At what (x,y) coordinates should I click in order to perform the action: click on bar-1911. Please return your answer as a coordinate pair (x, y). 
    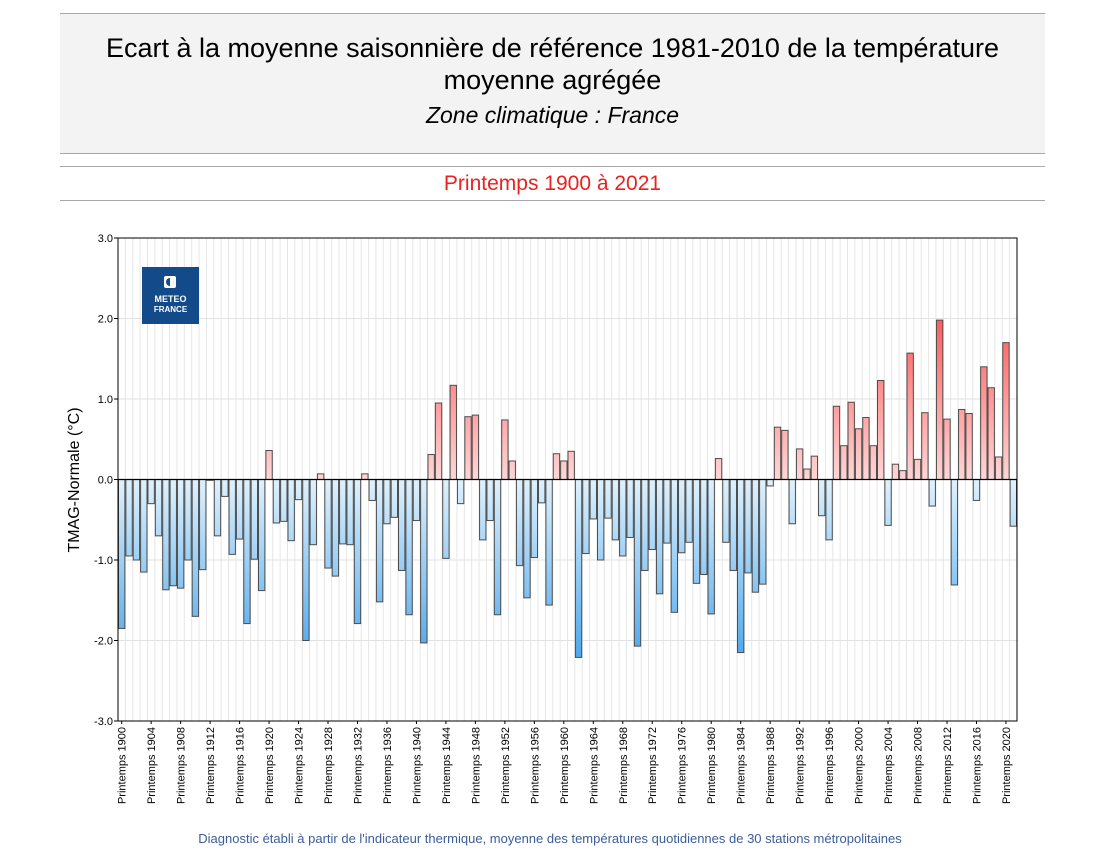
    Looking at the image, I should click on (203, 525).